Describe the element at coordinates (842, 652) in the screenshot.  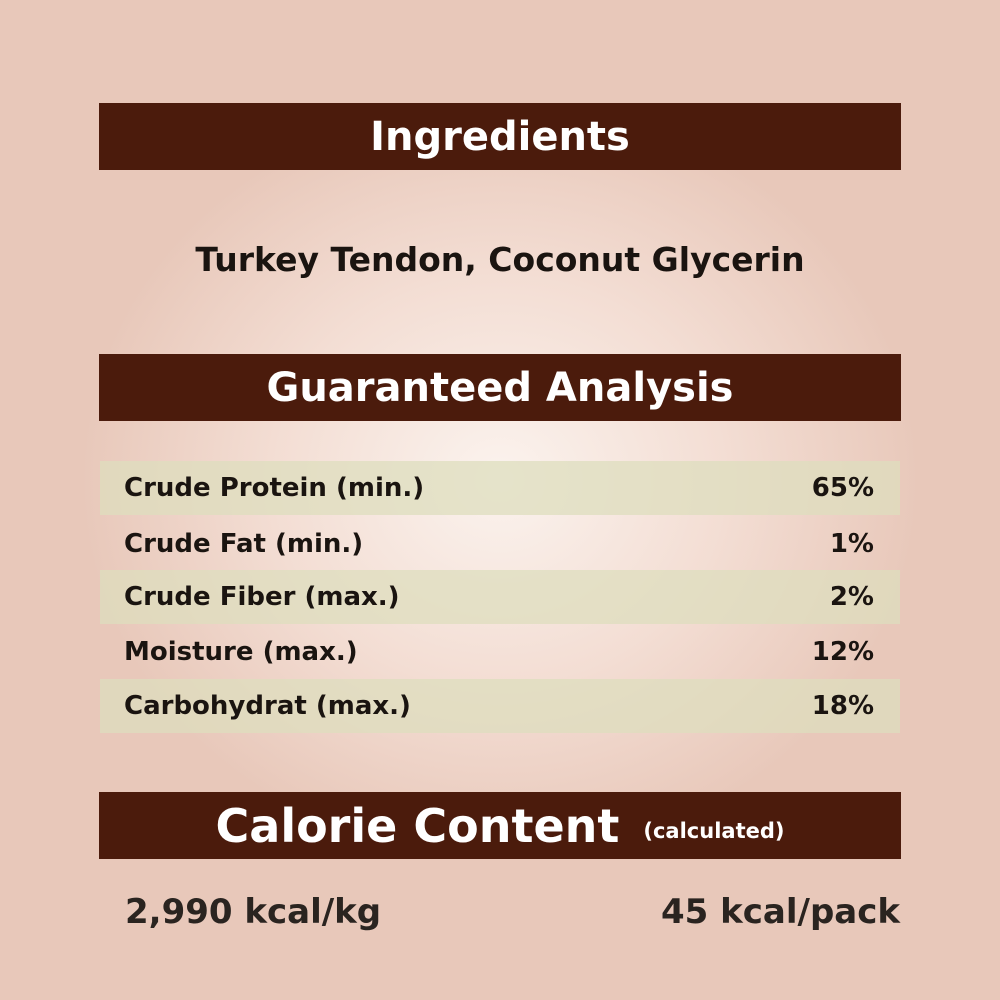
I see `row-value: 12%` at that location.